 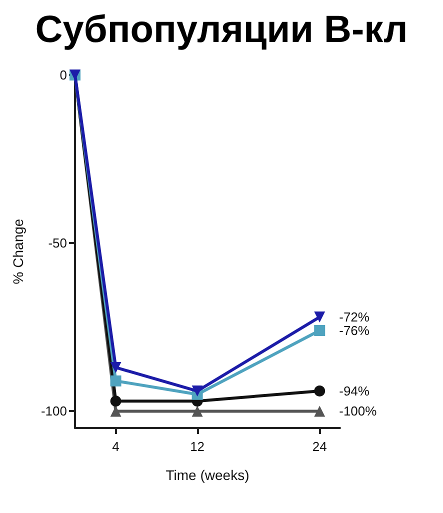 I want to click on x-axis-title: Time (weeks), so click(x=208, y=475).